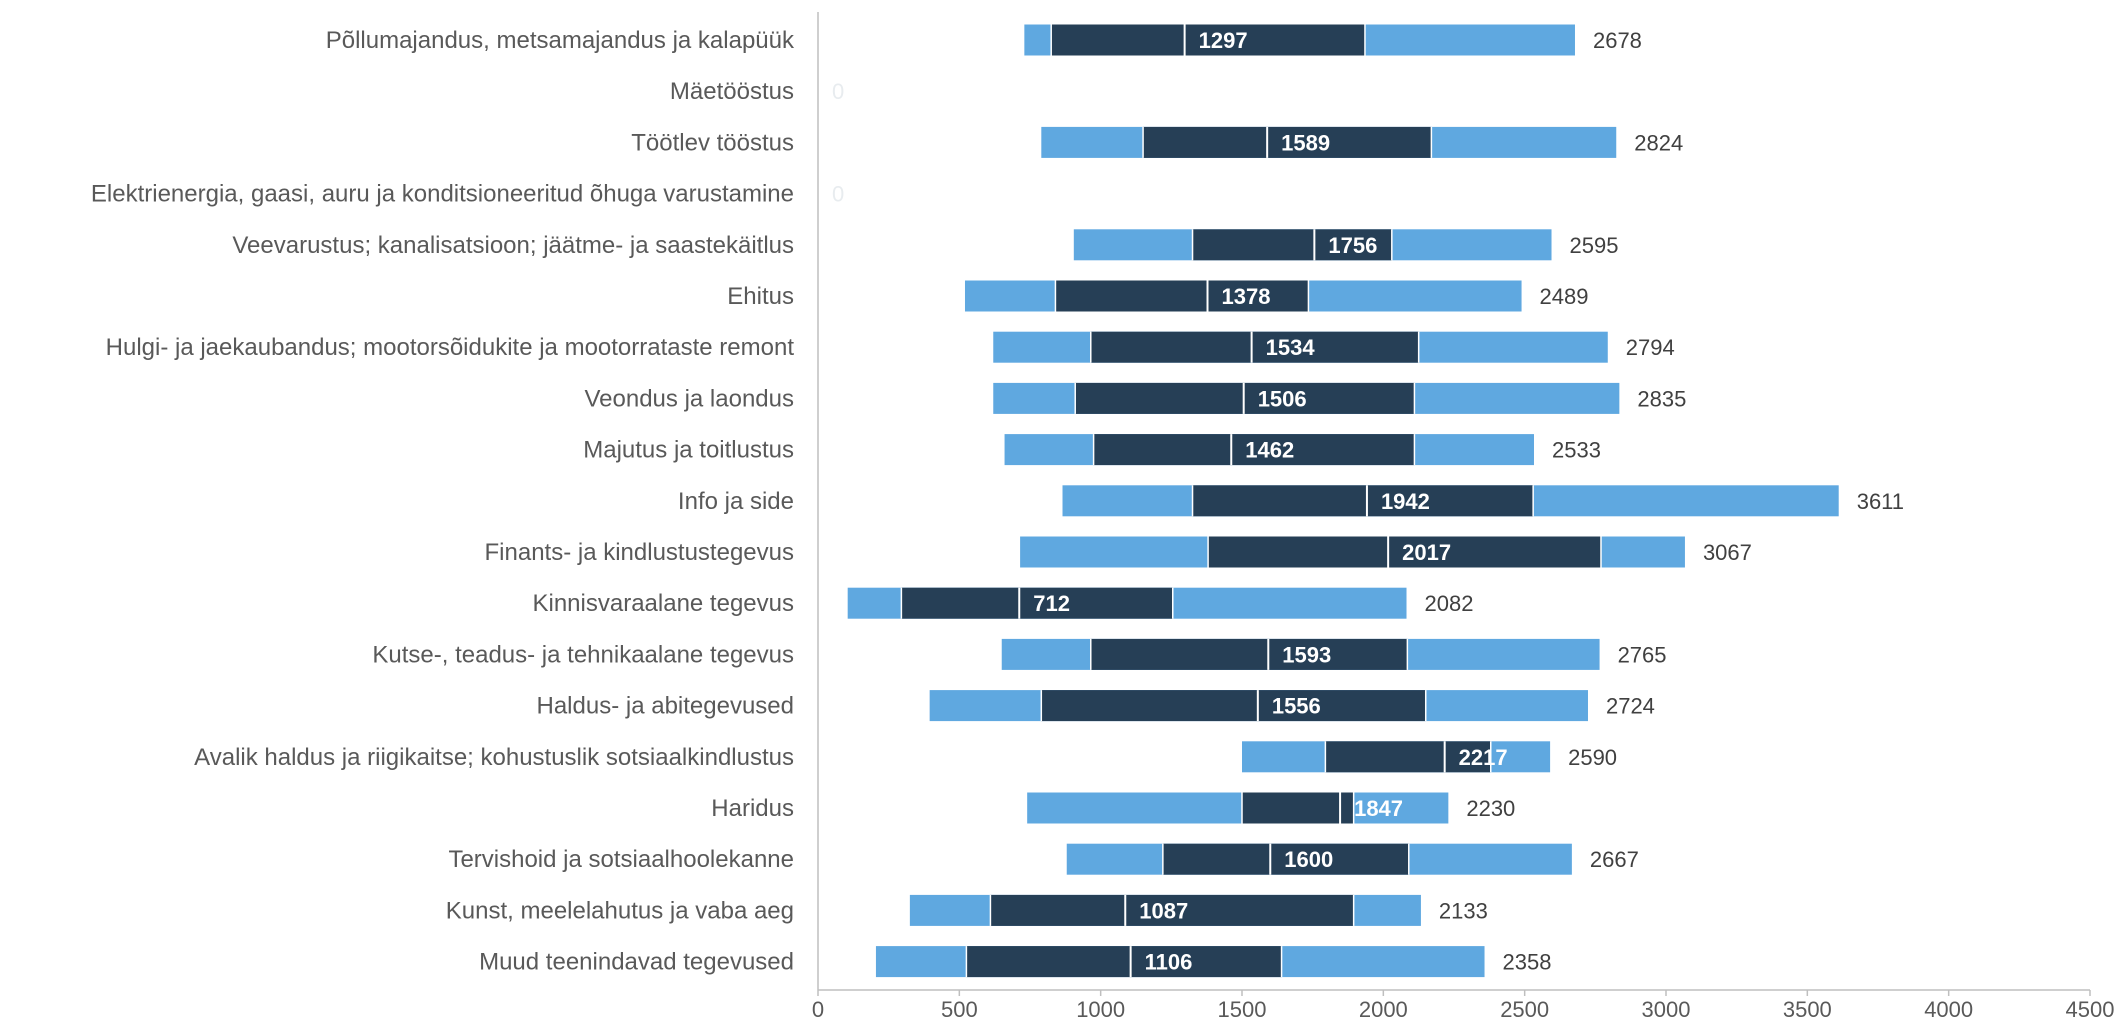  I want to click on median-data-label: 1593, so click(1306, 654).